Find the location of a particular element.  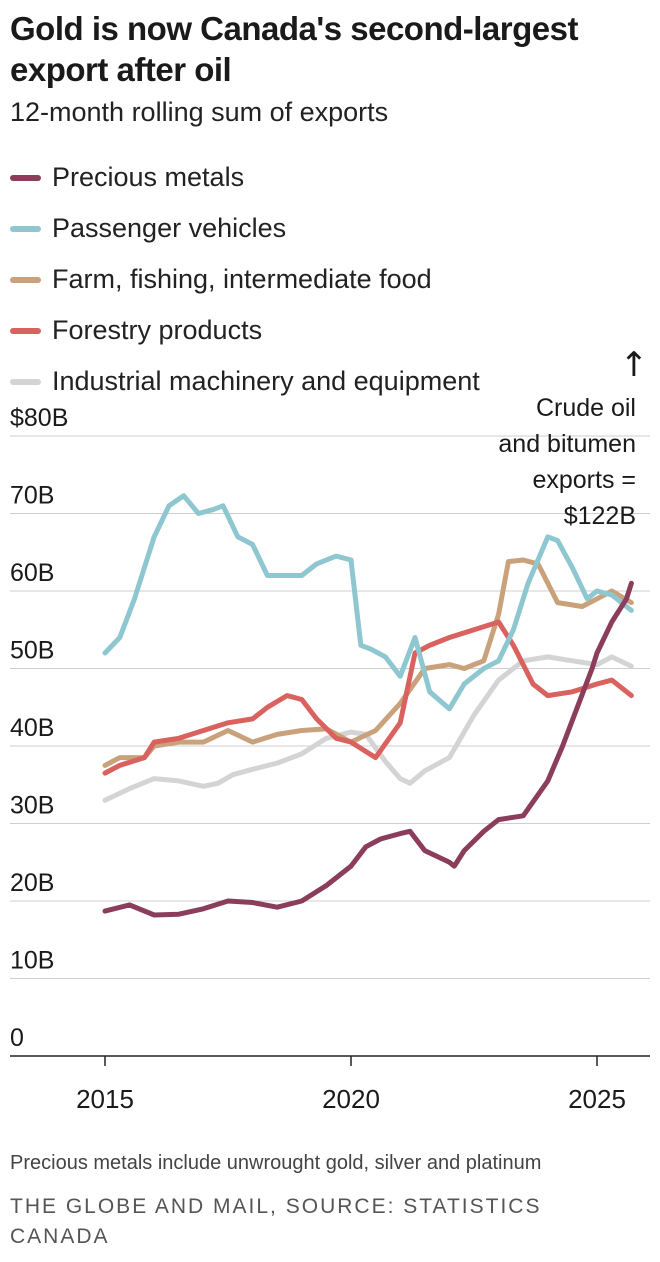

chart-subtitle: 12-month rolling sum of exports is located at coordinates (199, 112).